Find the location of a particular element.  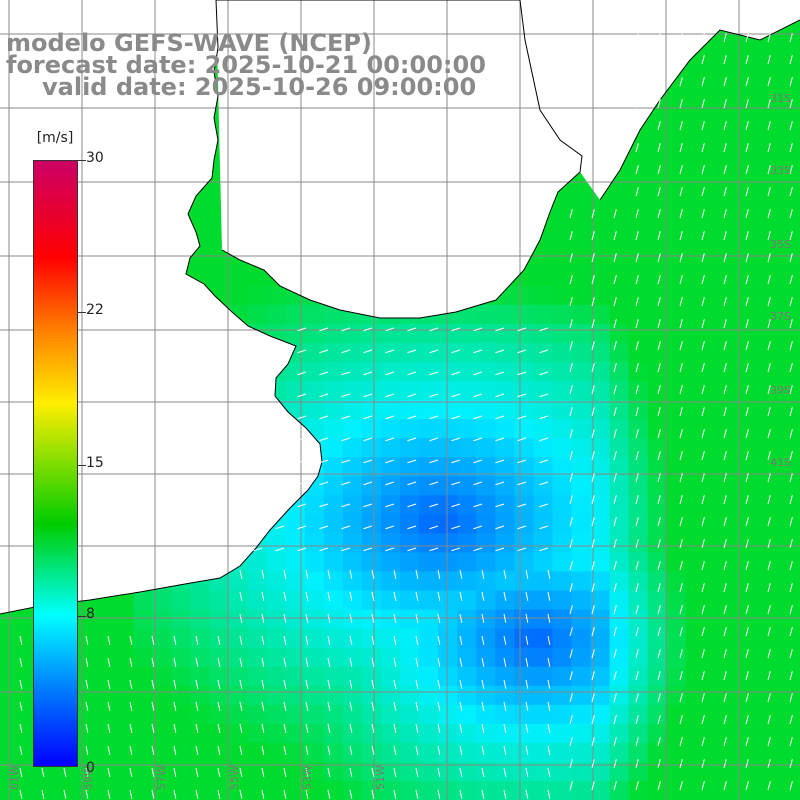

colorbar-tick-mark is located at coordinates (82, 616).